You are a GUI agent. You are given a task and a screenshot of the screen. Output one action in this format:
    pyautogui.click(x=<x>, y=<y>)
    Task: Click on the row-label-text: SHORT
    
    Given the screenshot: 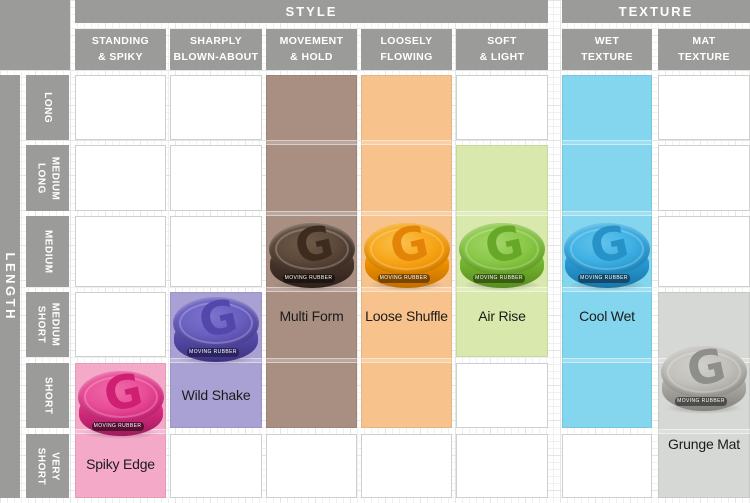 What is the action you would take?
    pyautogui.click(x=48, y=395)
    